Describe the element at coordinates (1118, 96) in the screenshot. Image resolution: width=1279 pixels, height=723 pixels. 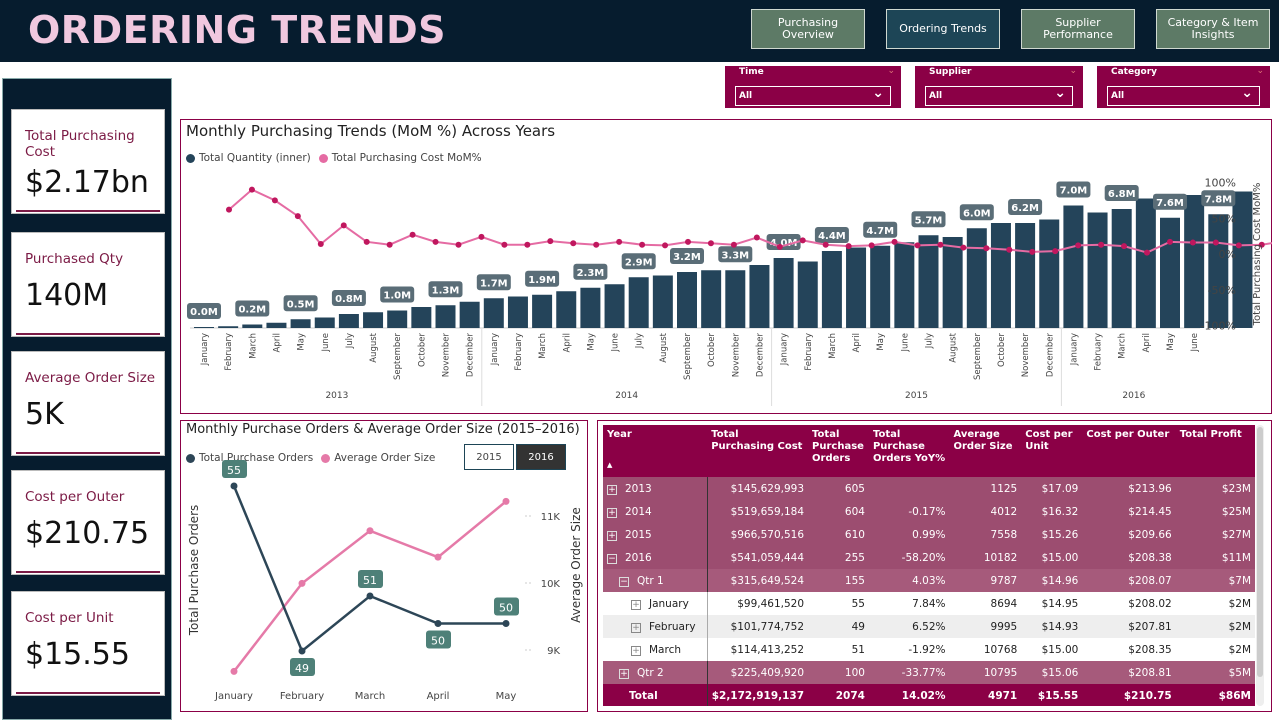
I see `category-filter-value: All` at that location.